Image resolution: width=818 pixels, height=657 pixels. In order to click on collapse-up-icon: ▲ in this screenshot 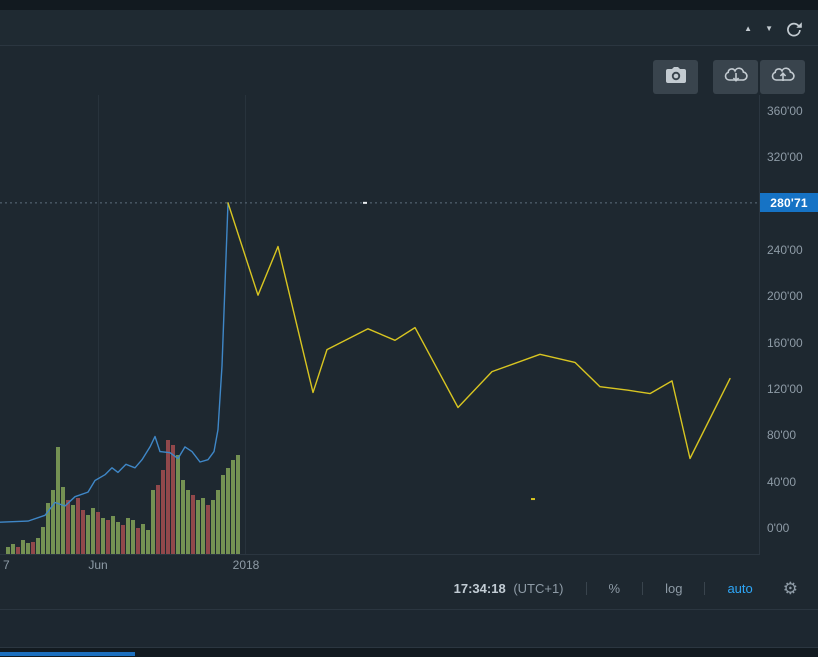, I will do `click(748, 28)`.